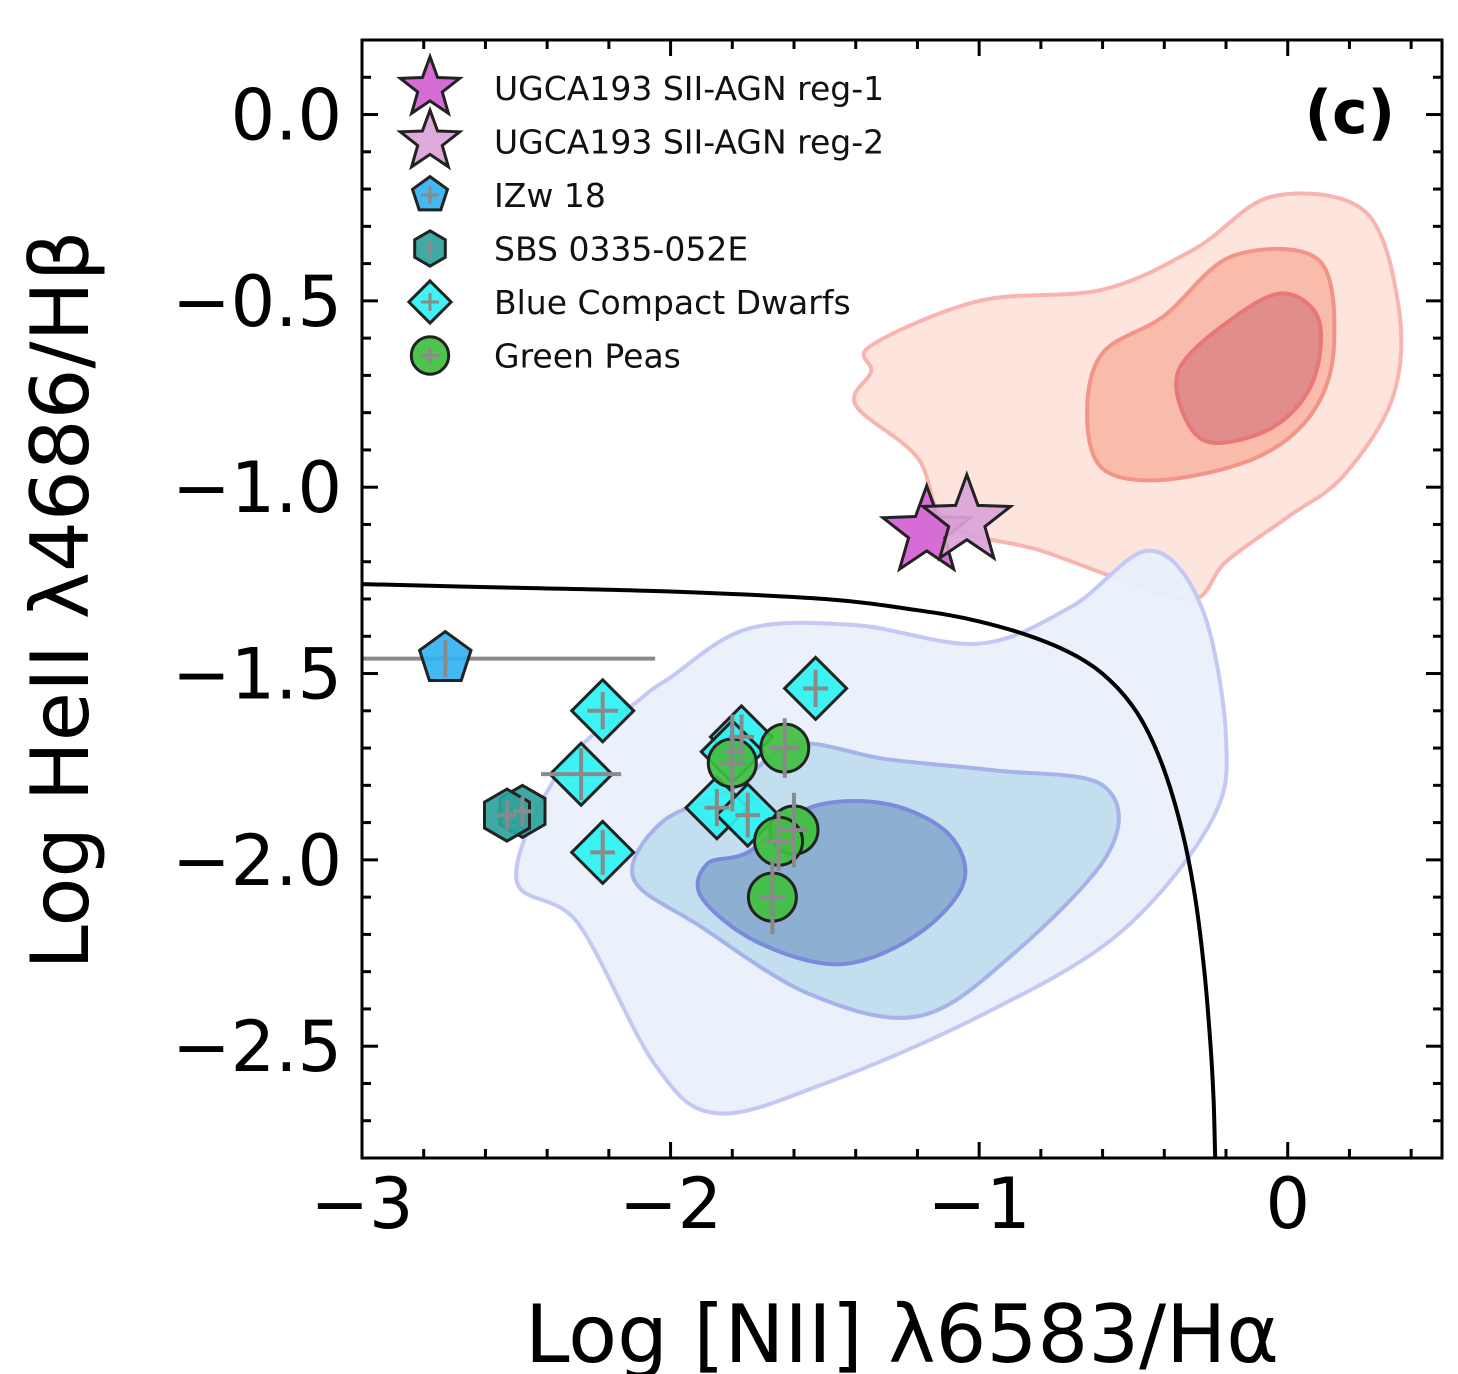 Image resolution: width=1458 pixels, height=1374 pixels. I want to click on x-tick-label: −1, so click(979, 1204).